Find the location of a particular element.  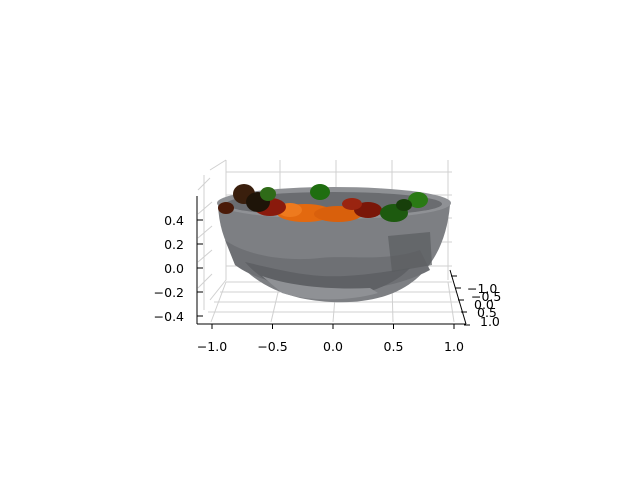

z-tick-labels: 0.4 0.2 0.0 −0.2 −0.4 is located at coordinates (178, 268).